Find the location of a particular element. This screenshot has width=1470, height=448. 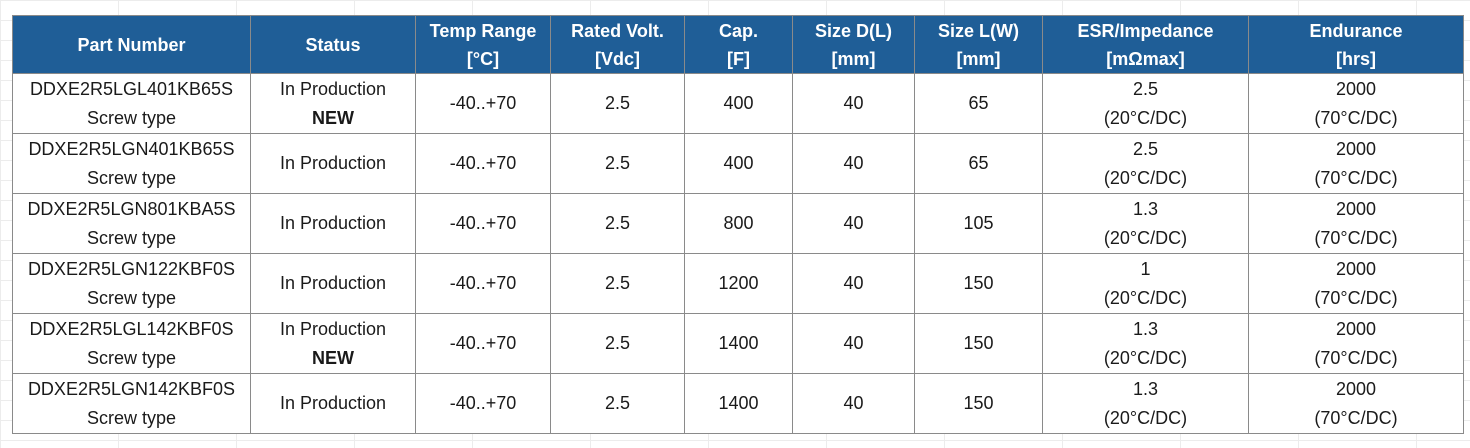

part-number: DDXE2R5LGL401KB65S is located at coordinates (131, 88).